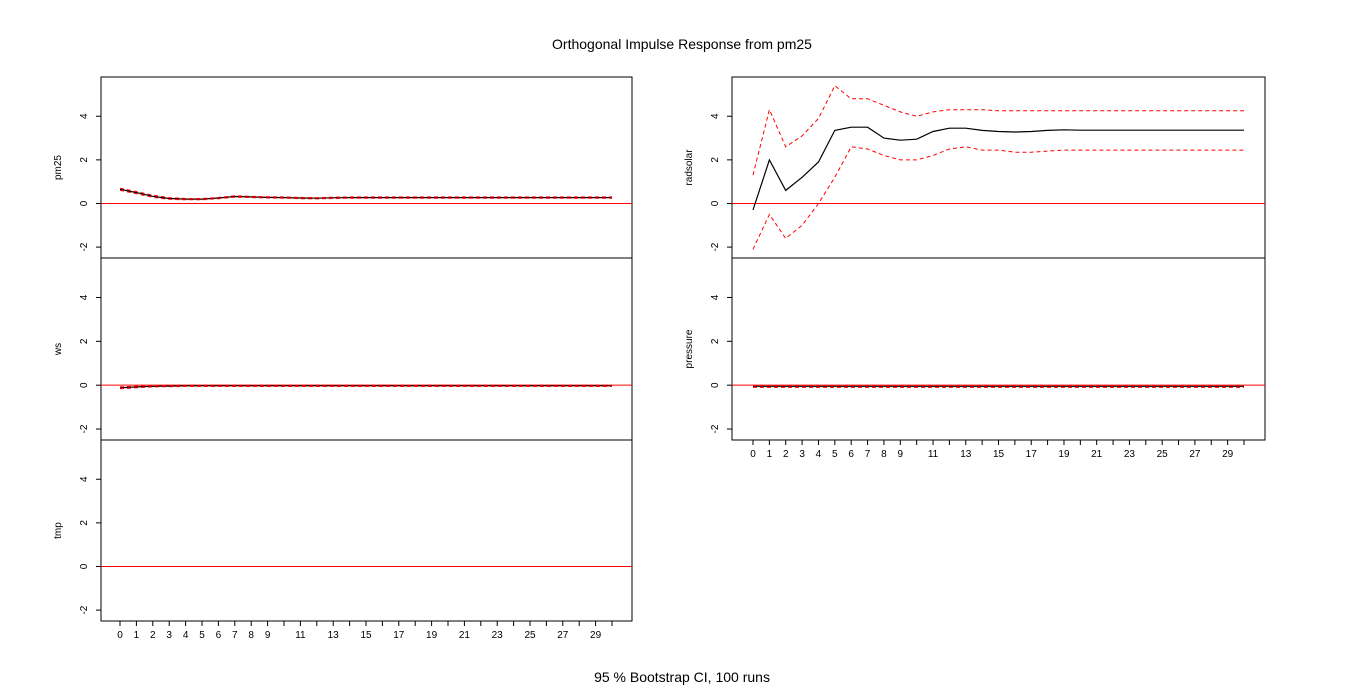  What do you see at coordinates (682, 677) in the screenshot?
I see `chart-footer: 95 % Bootstrap CI, 100 runs` at bounding box center [682, 677].